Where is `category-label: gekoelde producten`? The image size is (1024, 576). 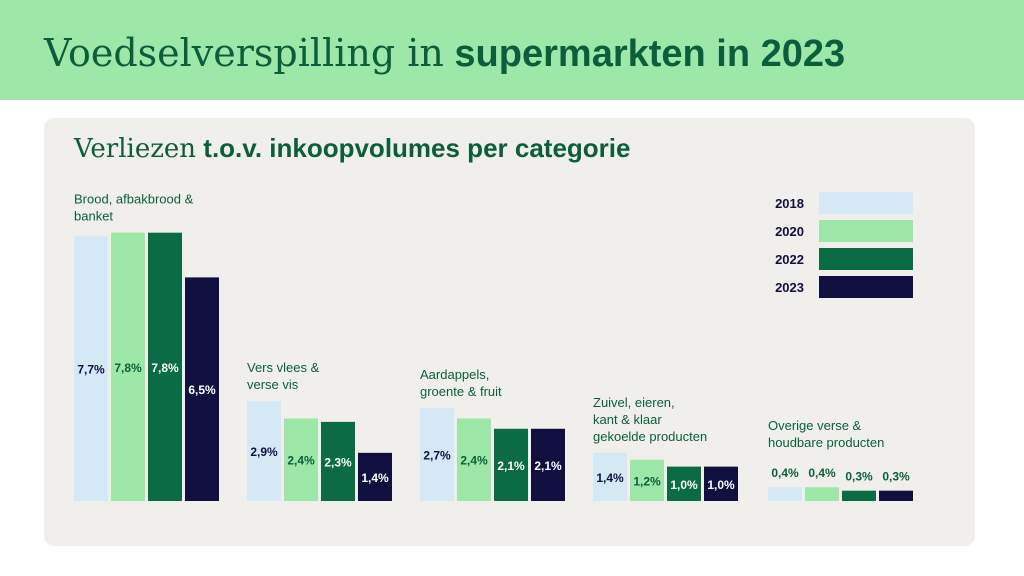
category-label: gekoelde producten is located at coordinates (650, 436).